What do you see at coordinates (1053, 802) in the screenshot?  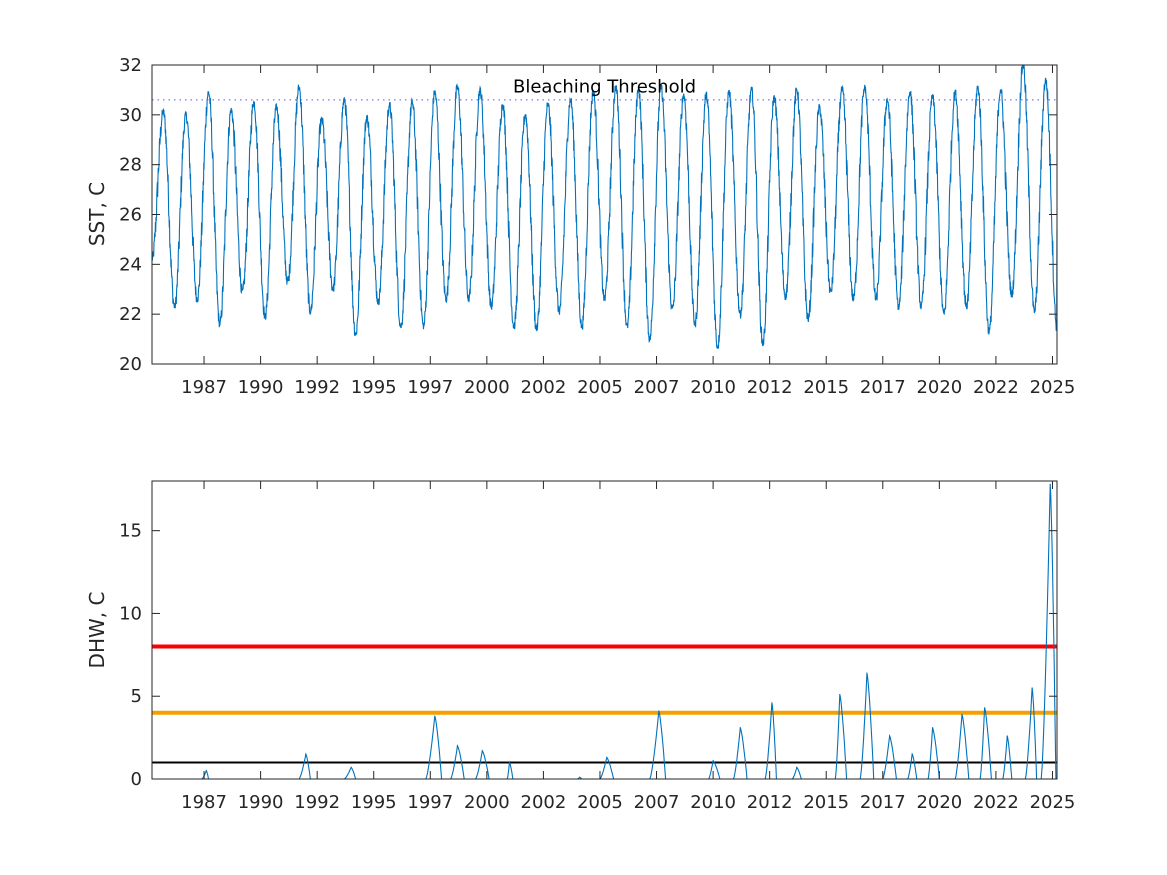 I see `dhw-x-tick-label: 2025` at bounding box center [1053, 802].